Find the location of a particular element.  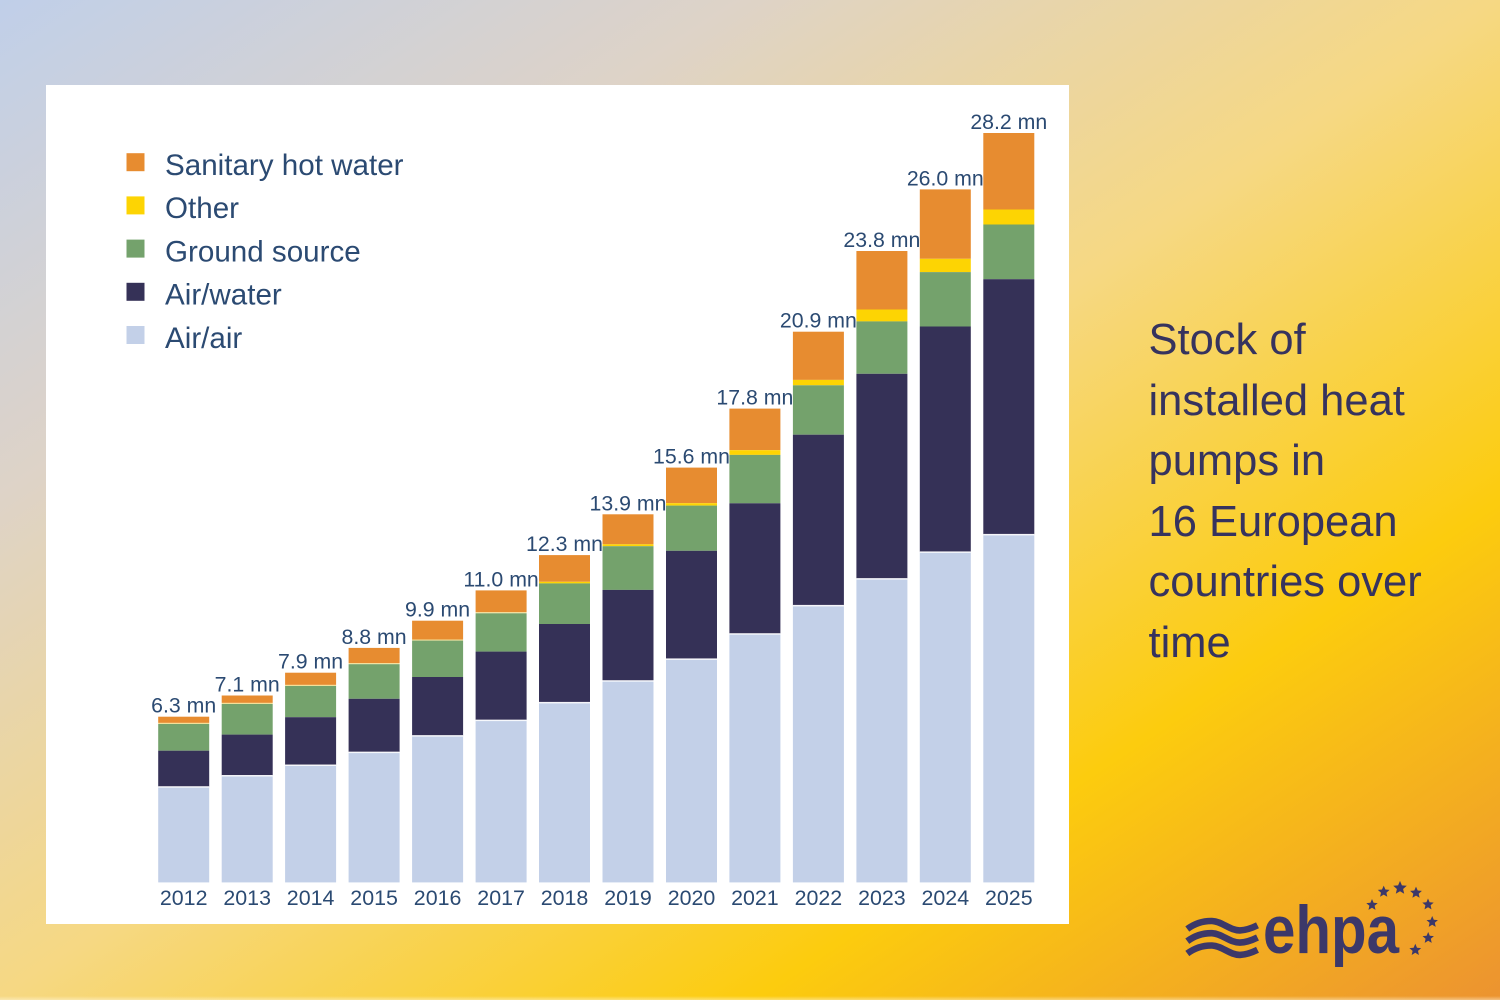

svg-text: 23.8 mn is located at coordinates (881, 240).